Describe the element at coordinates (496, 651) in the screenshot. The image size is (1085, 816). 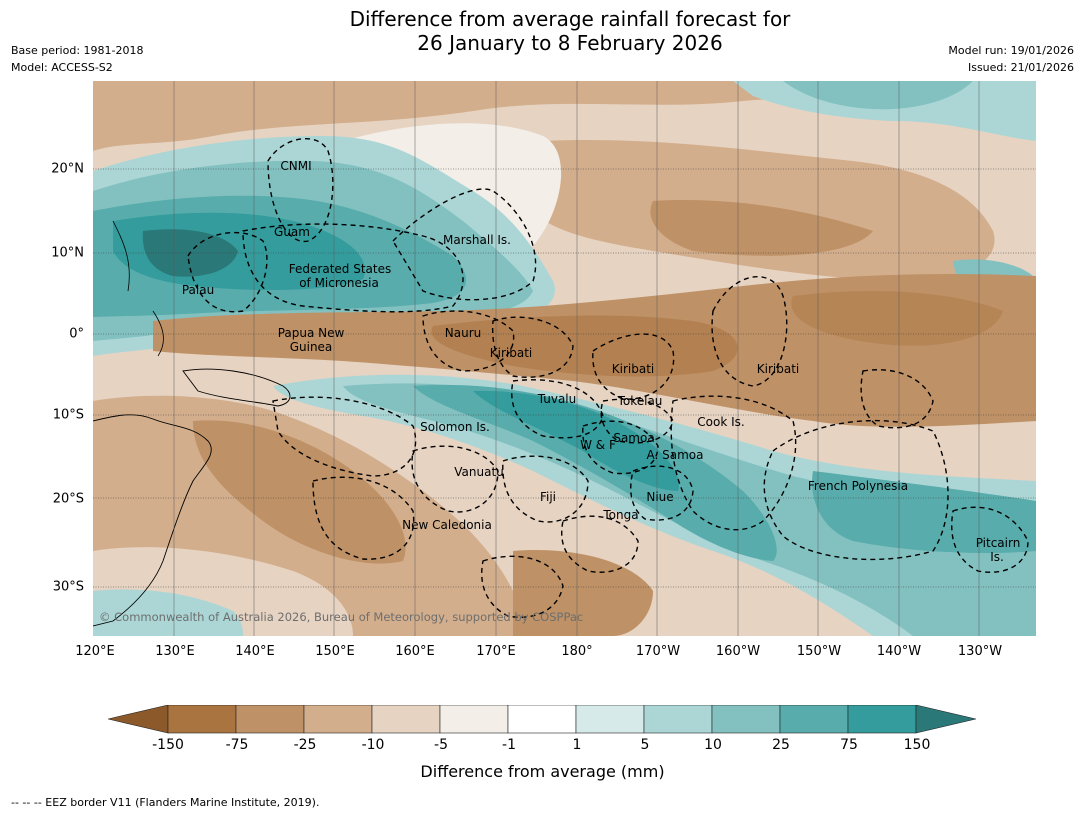
I see `lon-label: 170°E` at that location.